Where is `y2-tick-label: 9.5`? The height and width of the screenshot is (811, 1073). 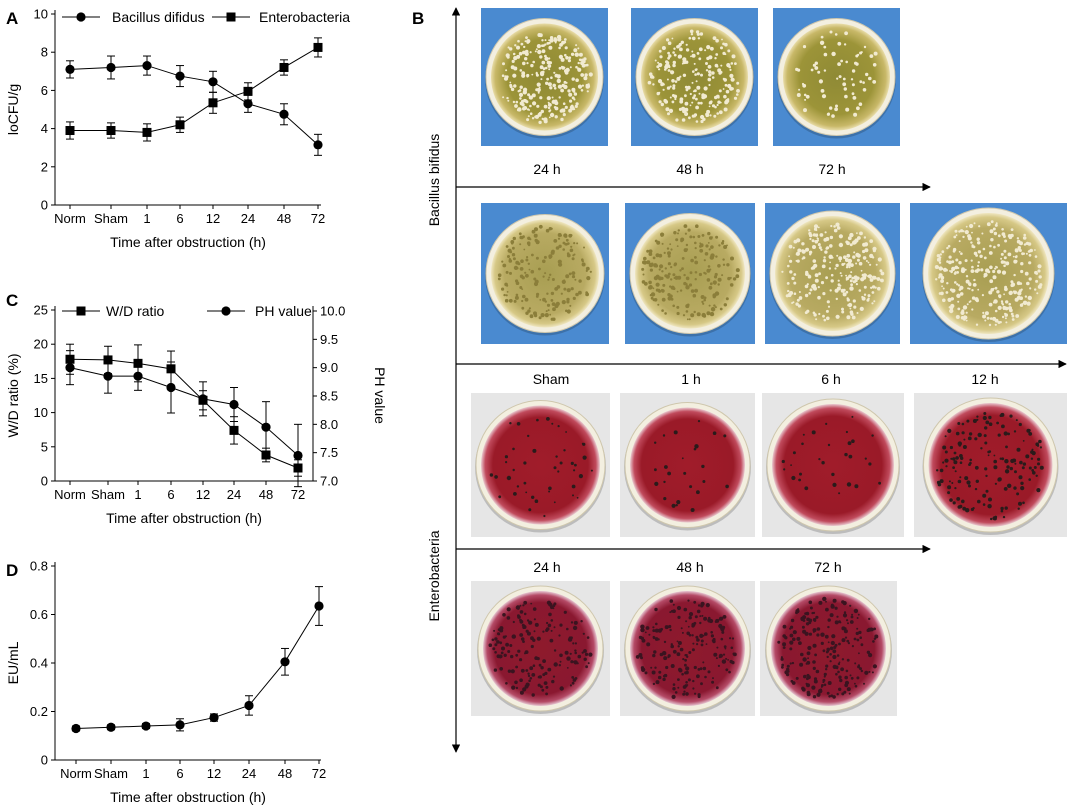
y2-tick-label: 9.5 is located at coordinates (329, 339).